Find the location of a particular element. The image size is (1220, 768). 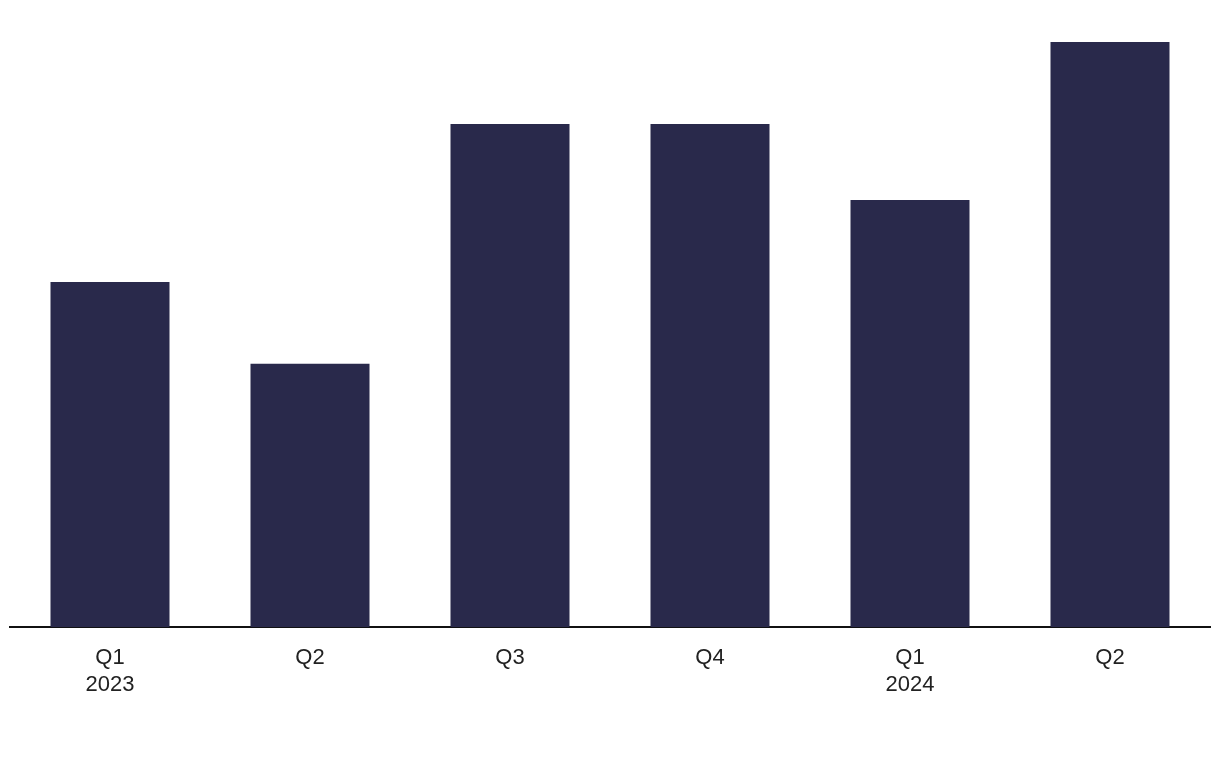

x-tick-label: Q1 2024 is located at coordinates (910, 670).